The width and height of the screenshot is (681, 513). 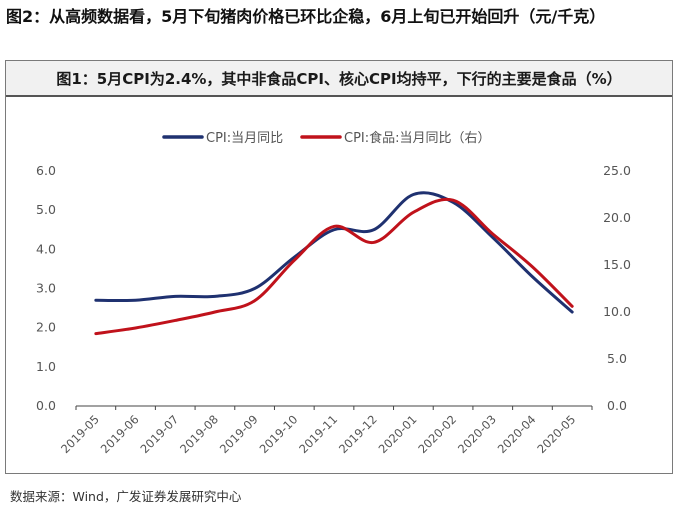 What do you see at coordinates (517, 434) in the screenshot?
I see `x-tick-label: 2020-04` at bounding box center [517, 434].